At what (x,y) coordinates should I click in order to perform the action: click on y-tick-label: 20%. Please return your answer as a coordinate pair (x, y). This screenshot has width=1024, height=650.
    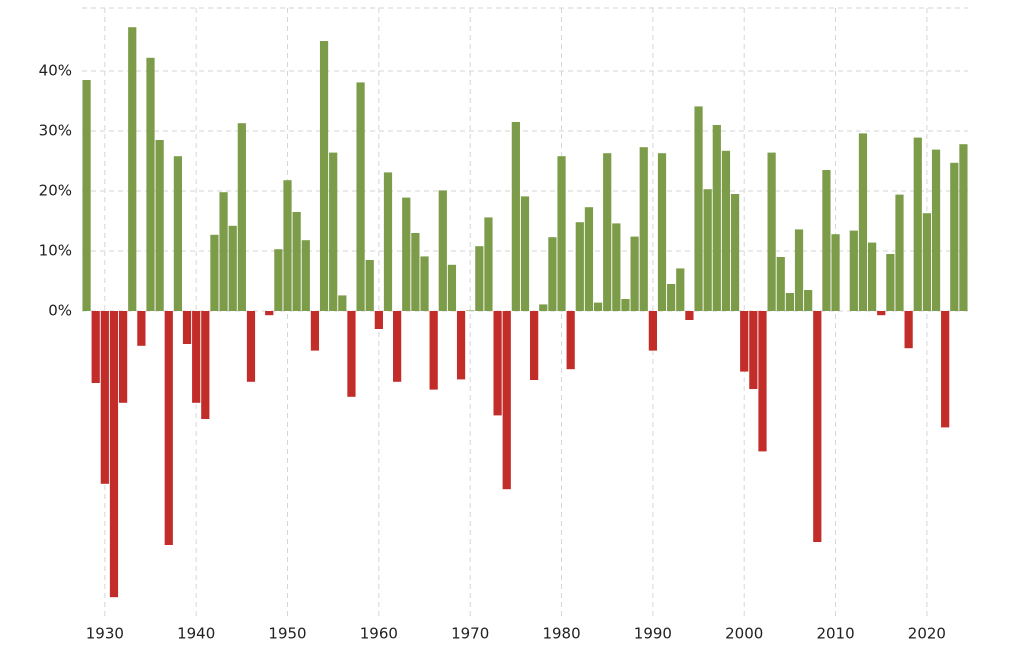
    Looking at the image, I should click on (55, 191).